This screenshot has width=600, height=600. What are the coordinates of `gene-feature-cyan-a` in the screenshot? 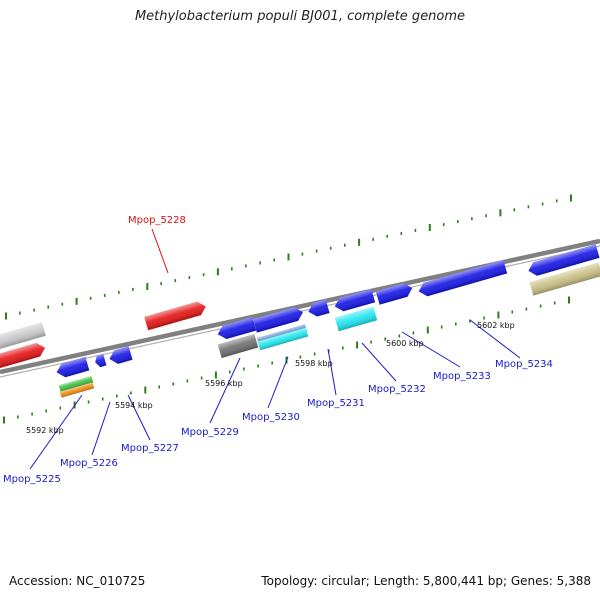 It's located at (283, 339).